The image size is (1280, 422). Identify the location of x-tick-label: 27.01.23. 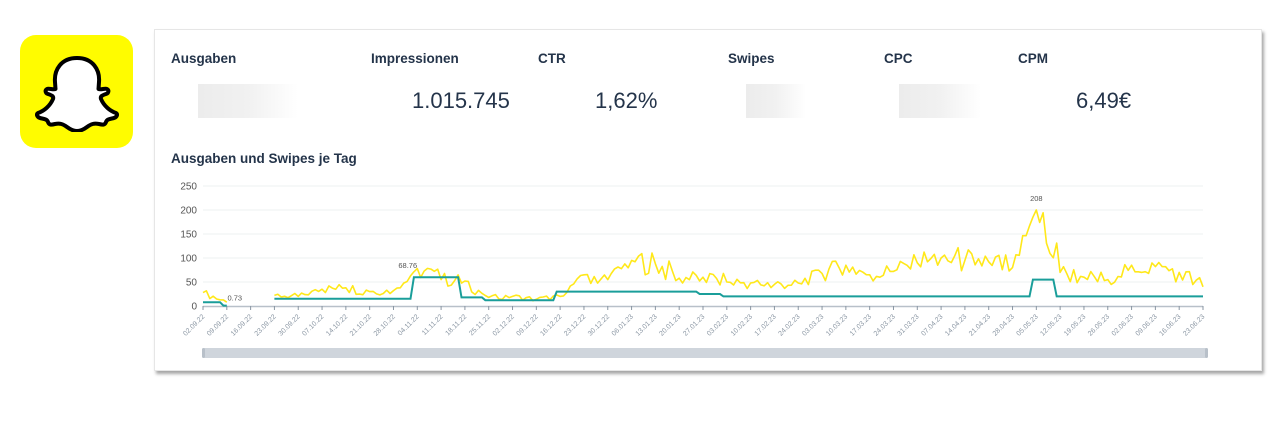
(694, 325).